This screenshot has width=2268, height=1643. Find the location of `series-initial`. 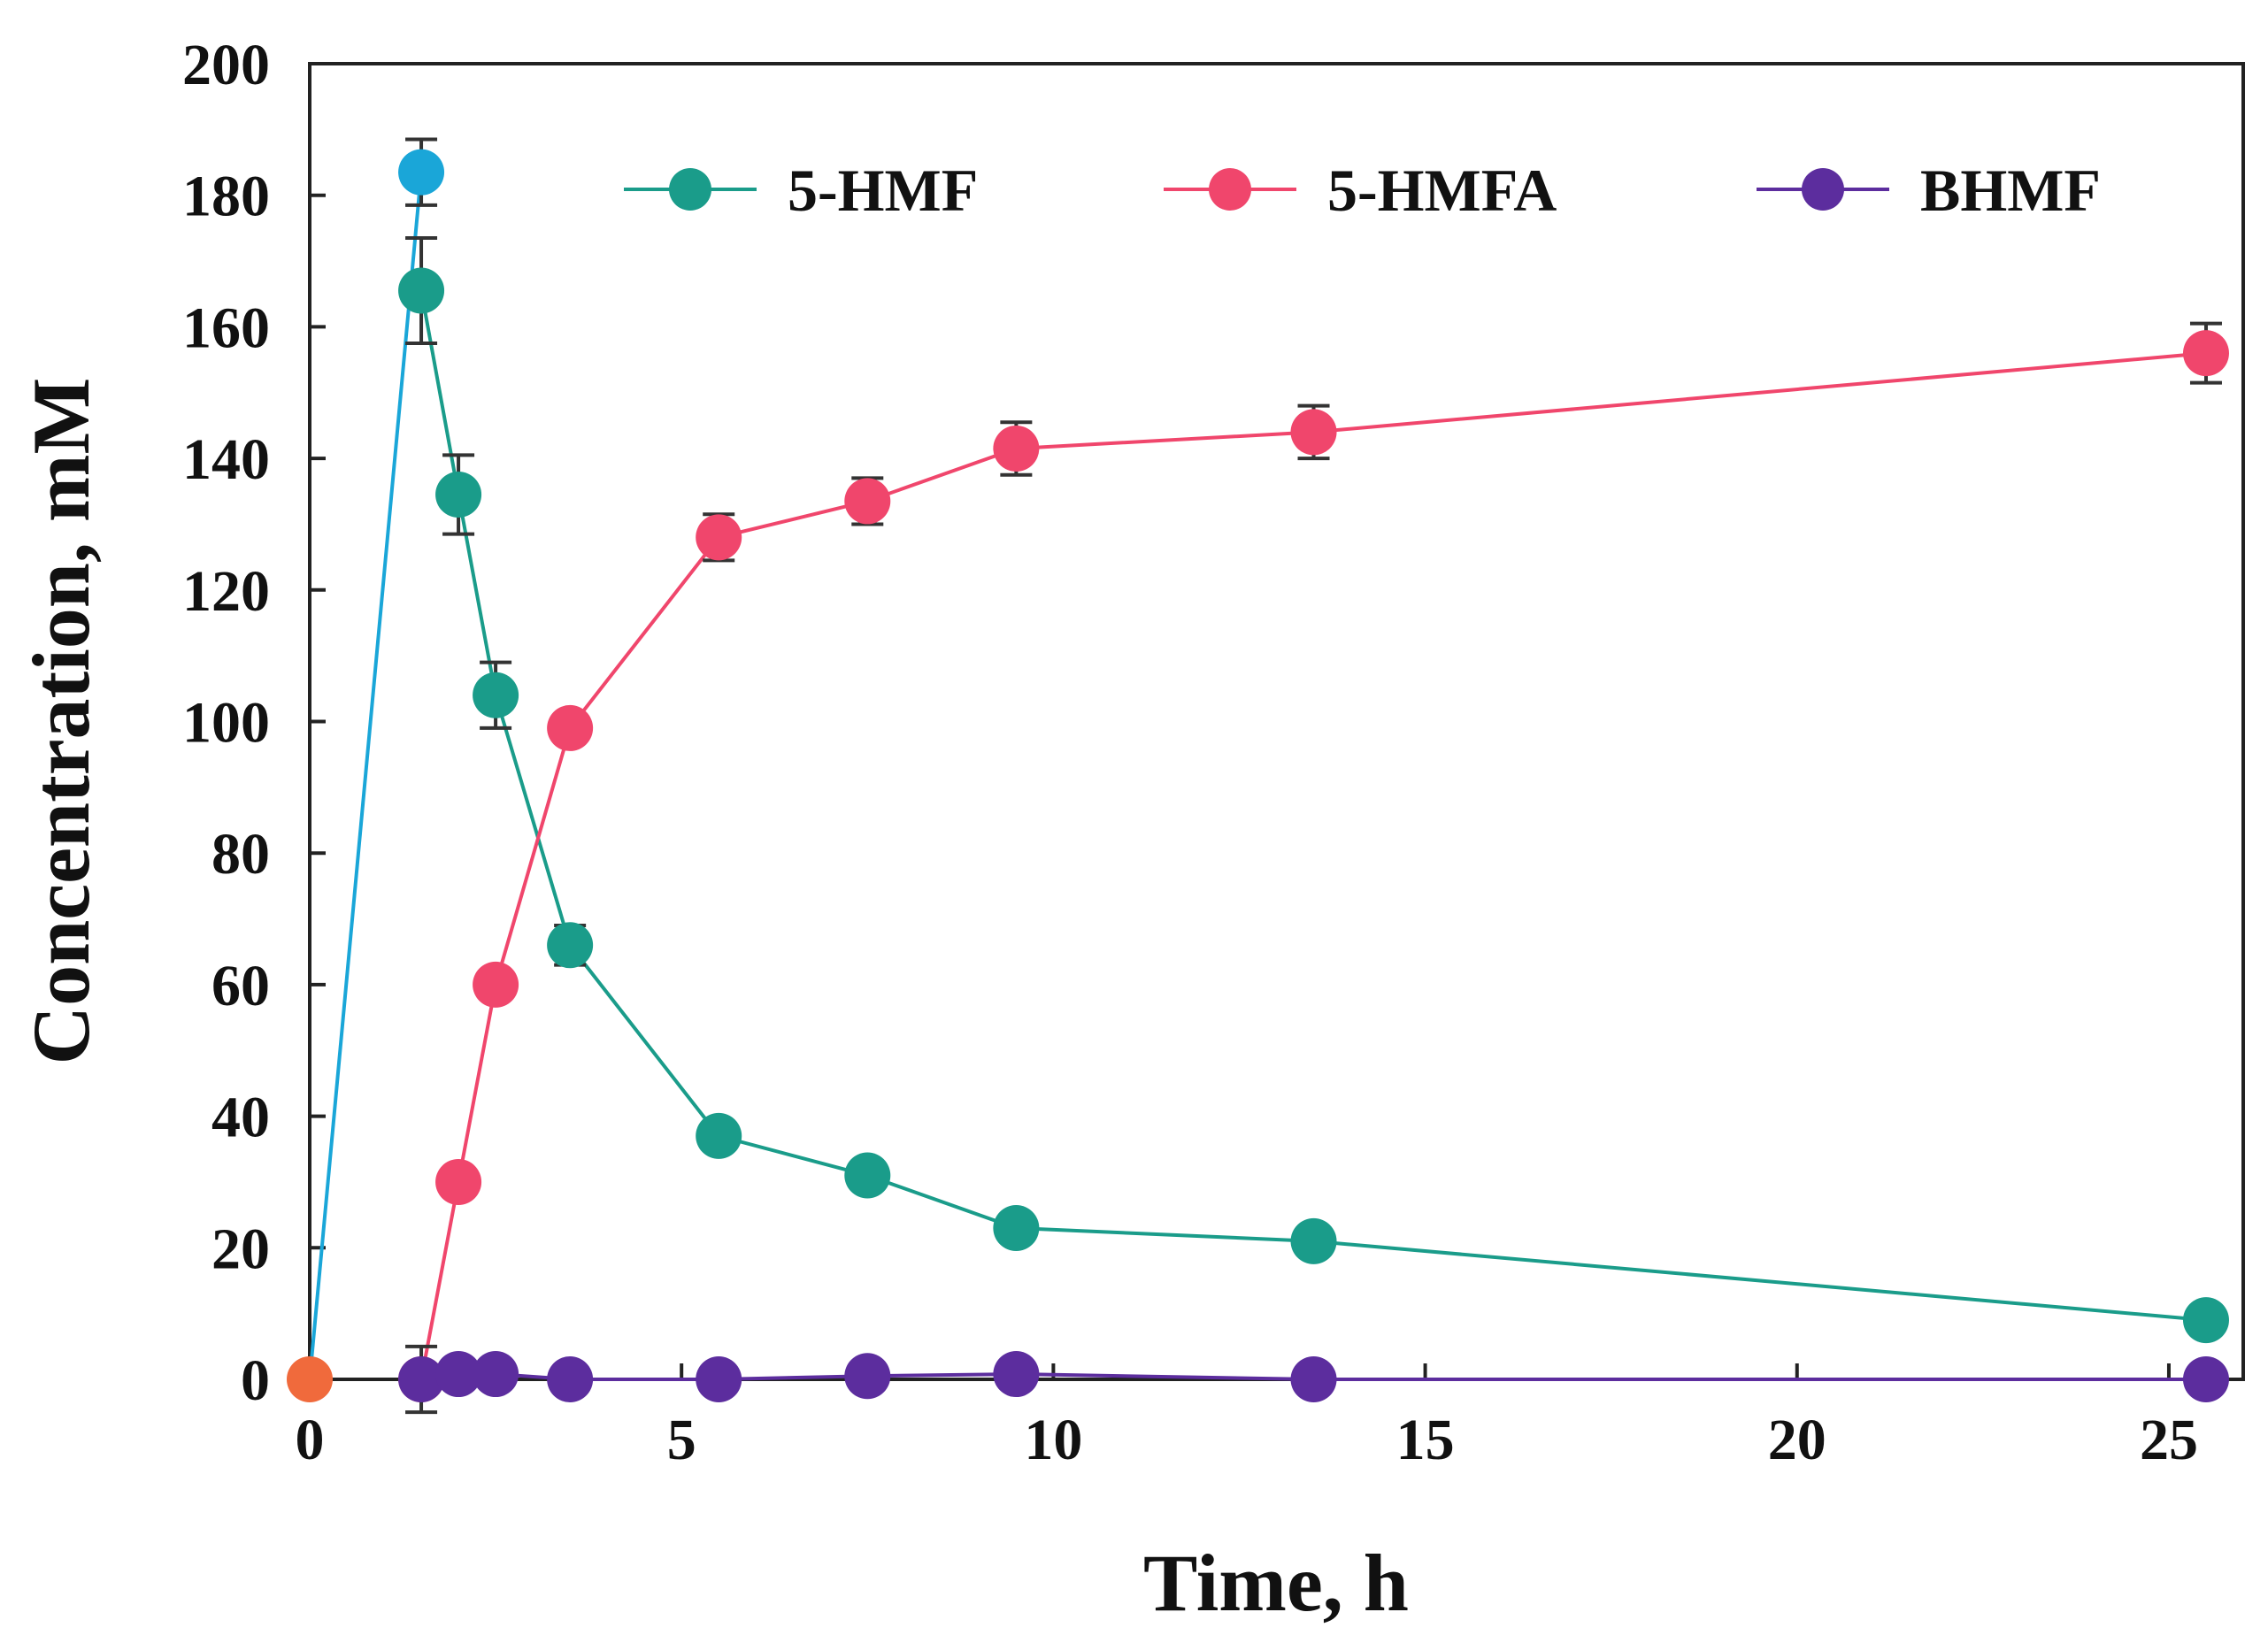

series-initial is located at coordinates (366, 769).